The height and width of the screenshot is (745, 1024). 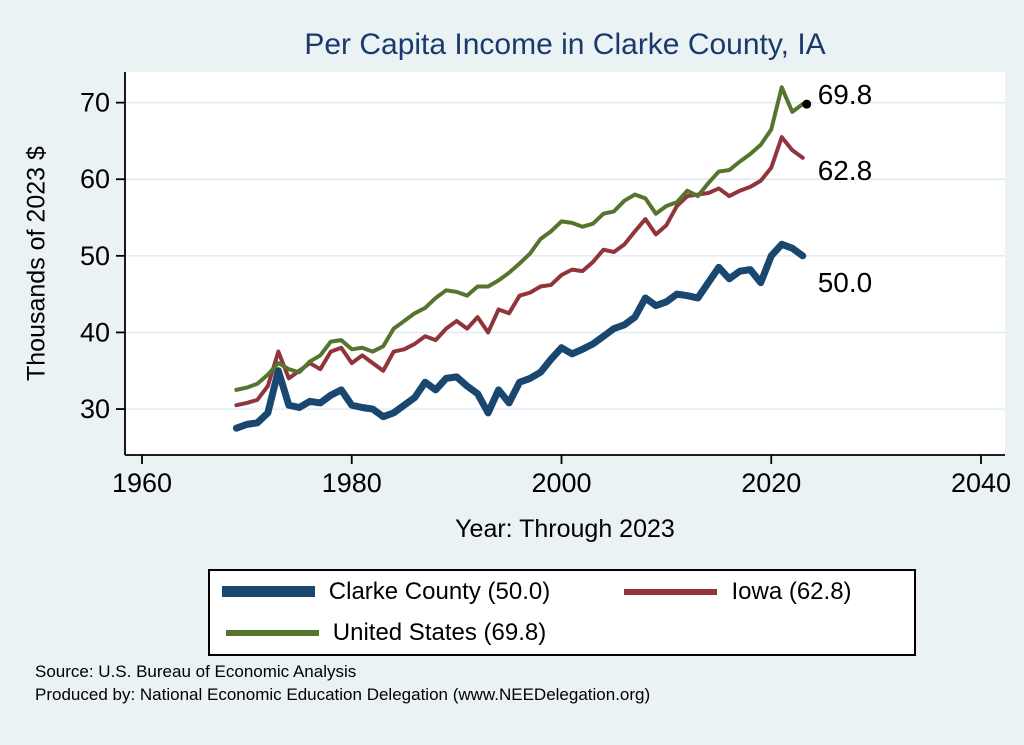 I want to click on y-tick-label: 60, so click(x=95, y=179).